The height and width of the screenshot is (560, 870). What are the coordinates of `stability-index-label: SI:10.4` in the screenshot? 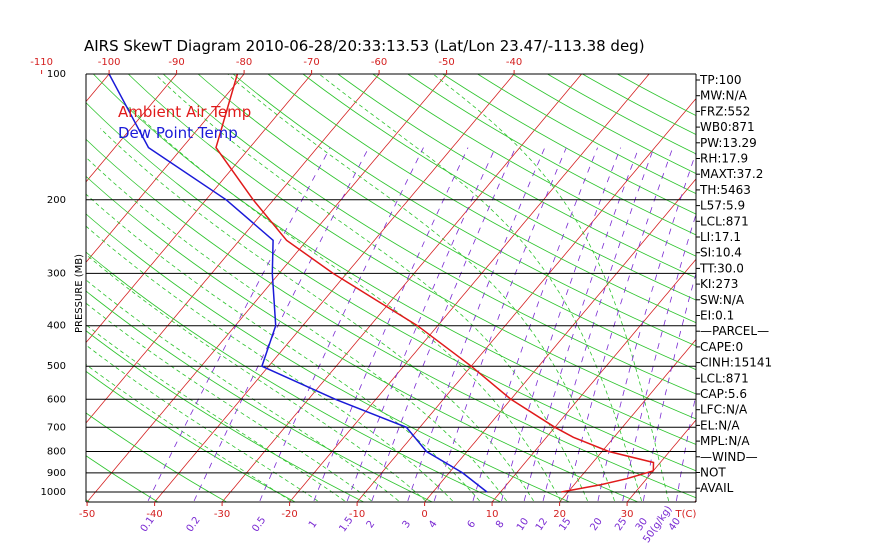 It's located at (721, 253).